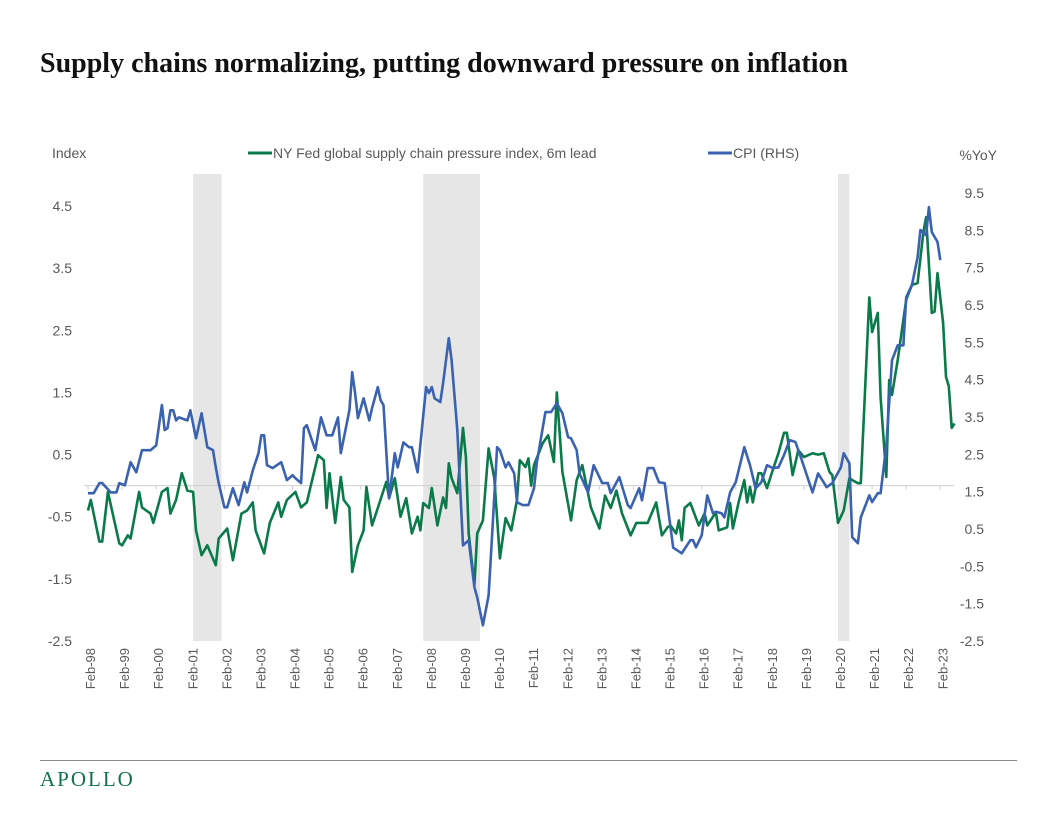 The image size is (1056, 816). Describe the element at coordinates (975, 193) in the screenshot. I see `y-tick-label-right: 9.5` at that location.